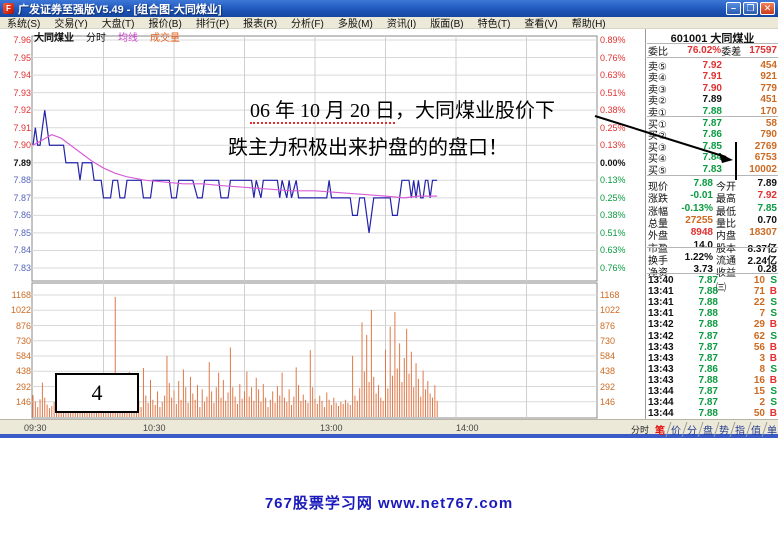  What do you see at coordinates (22, 57) in the screenshot?
I see `price-axis-label: 7.95` at bounding box center [22, 57].